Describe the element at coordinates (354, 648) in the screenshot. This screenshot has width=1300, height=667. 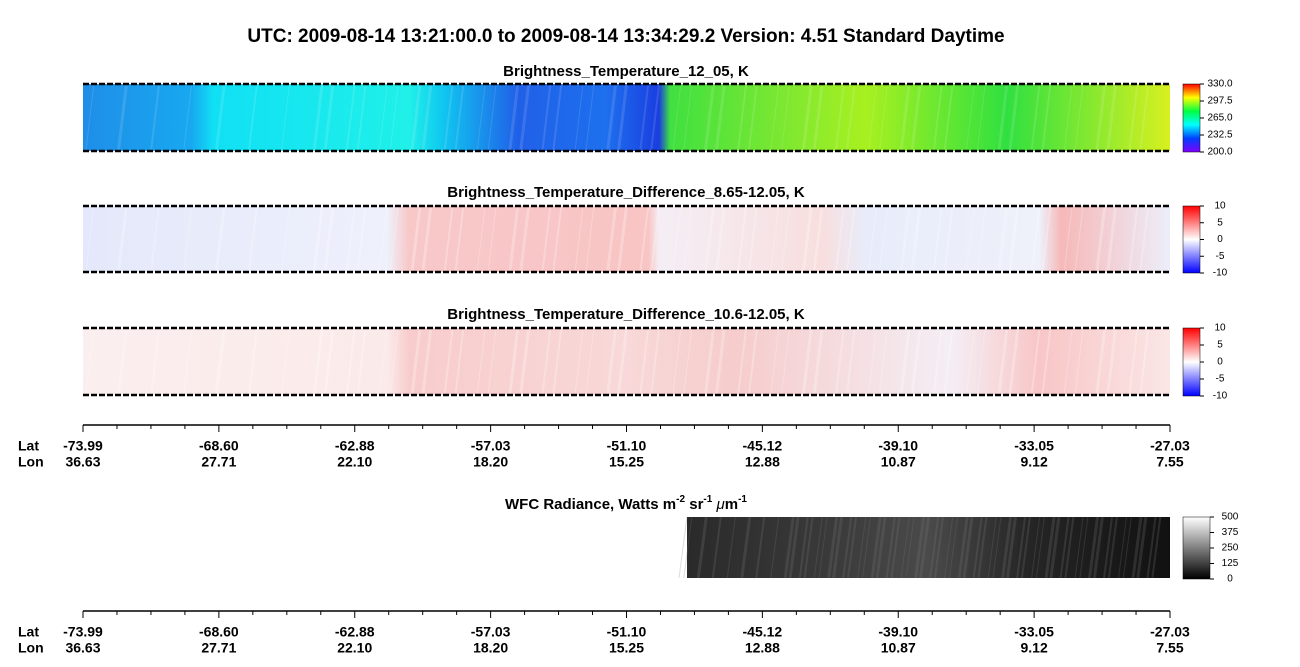
I see `lon-label: 22.10` at that location.